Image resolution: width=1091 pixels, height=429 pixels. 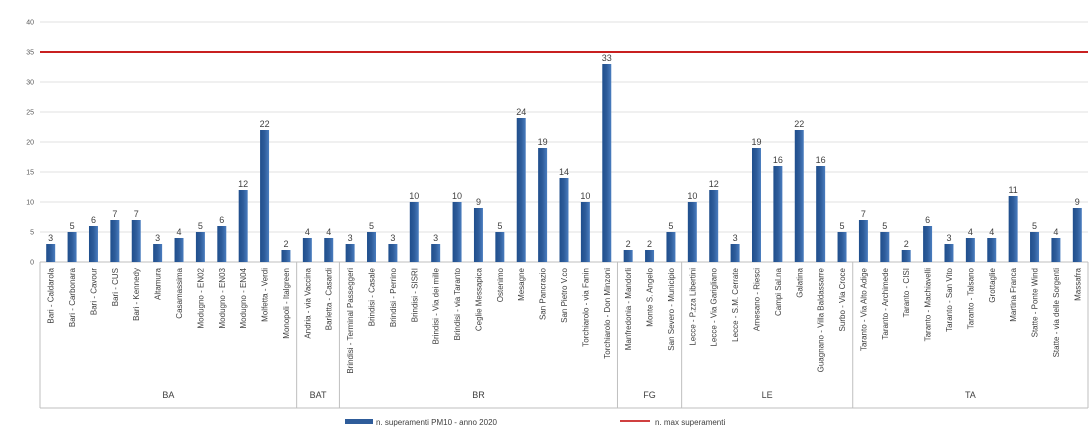 I want to click on x-tick-label: Taranto - Machiavelli, so click(x=928, y=305).